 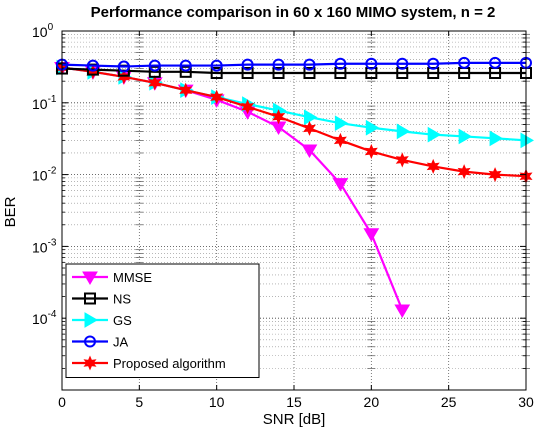 I want to click on x-tick-label: 0, so click(x=62, y=402).